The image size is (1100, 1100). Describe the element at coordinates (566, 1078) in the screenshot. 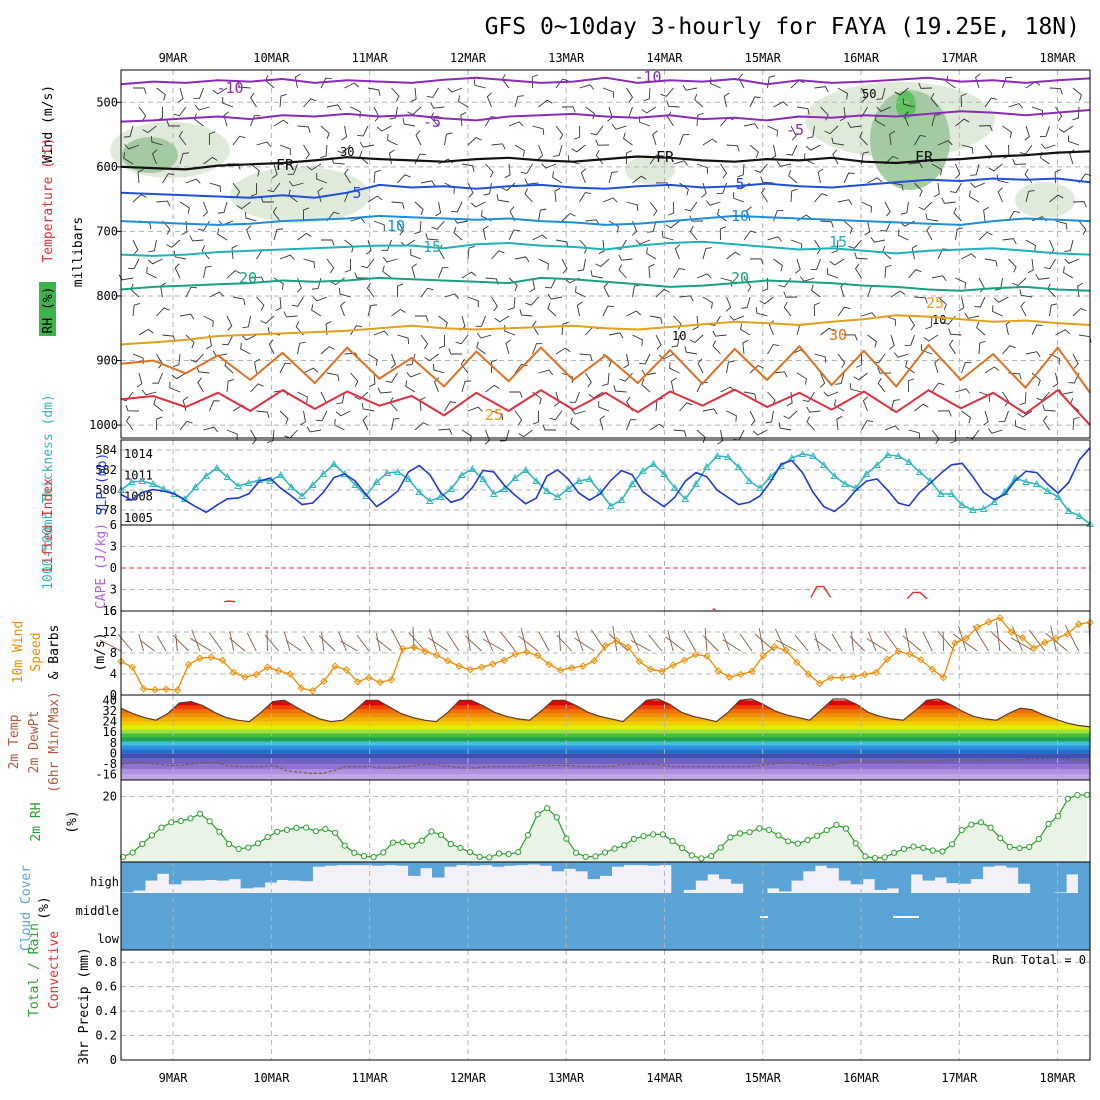

I see `date-tick-bottom: 13MAR` at that location.